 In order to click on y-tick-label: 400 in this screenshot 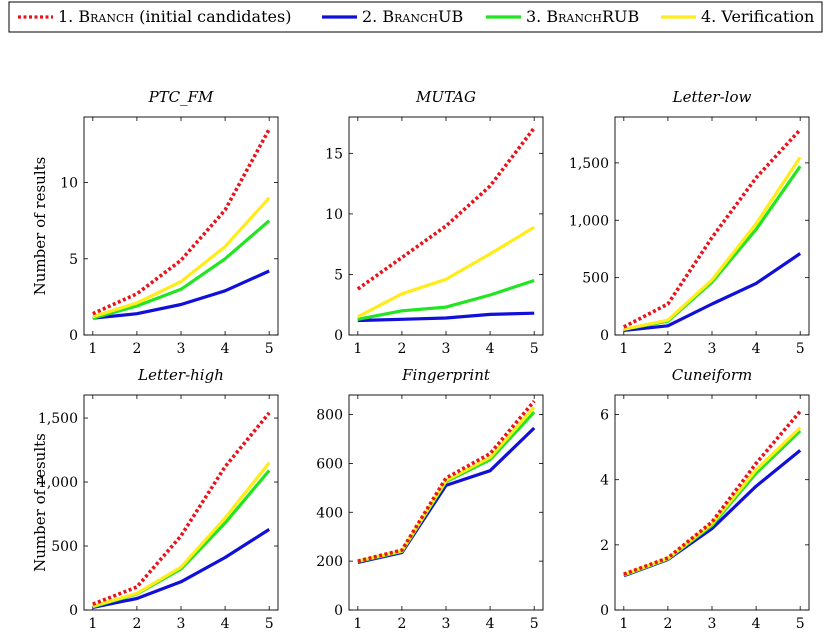, I will do `click(329, 513)`.